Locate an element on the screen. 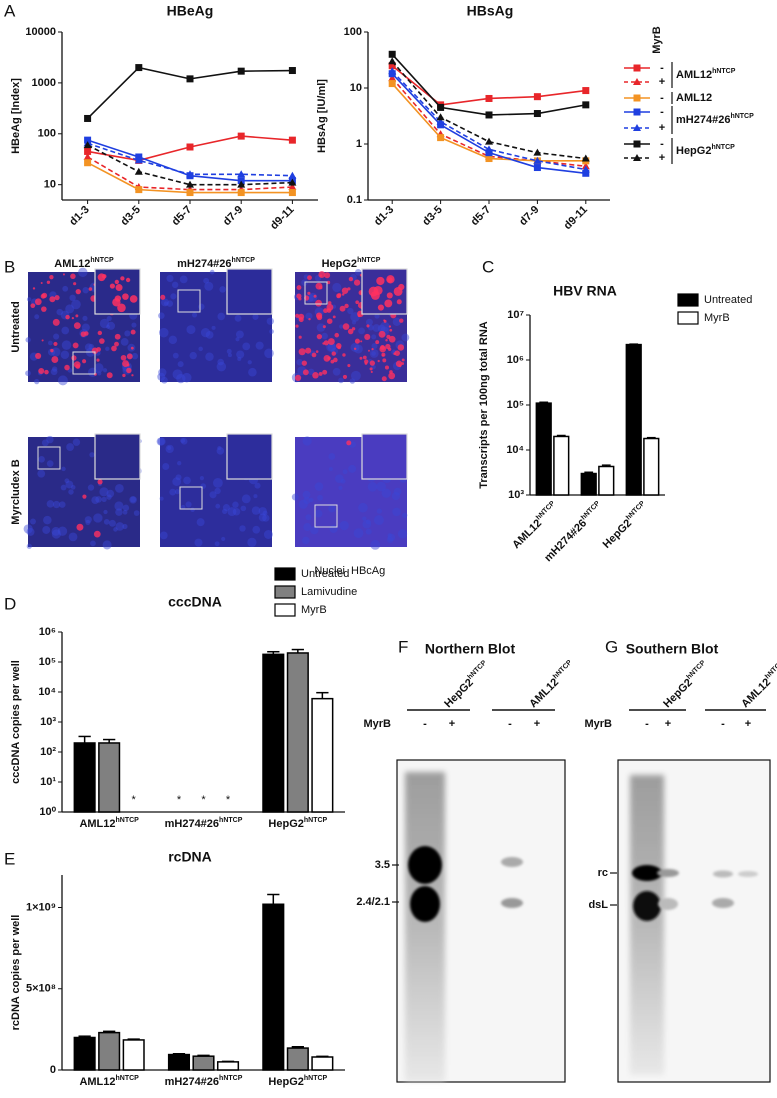 This screenshot has height=1098, width=777. y-tick-label: 1×10⁹ is located at coordinates (41, 907).